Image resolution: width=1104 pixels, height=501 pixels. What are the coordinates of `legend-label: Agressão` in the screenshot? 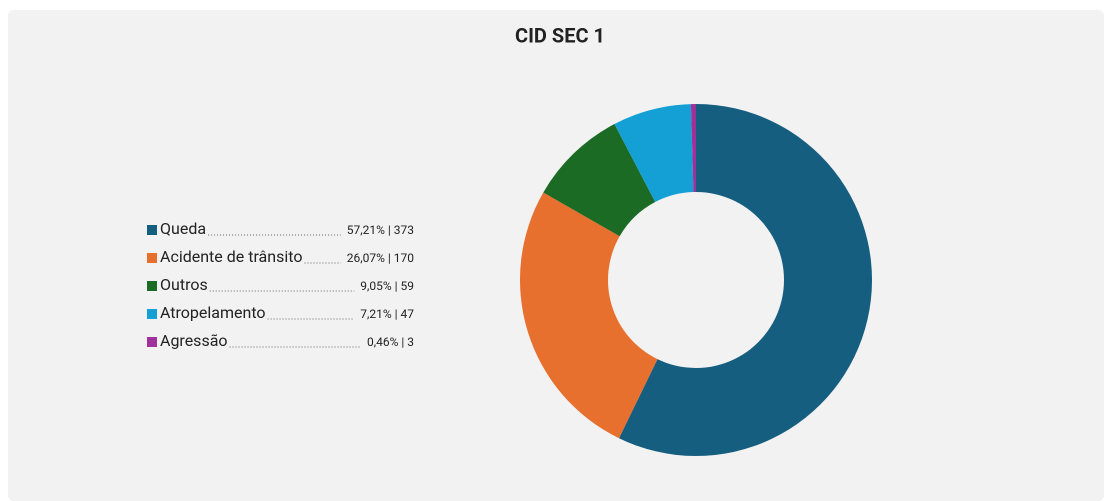 It's located at (194, 340).